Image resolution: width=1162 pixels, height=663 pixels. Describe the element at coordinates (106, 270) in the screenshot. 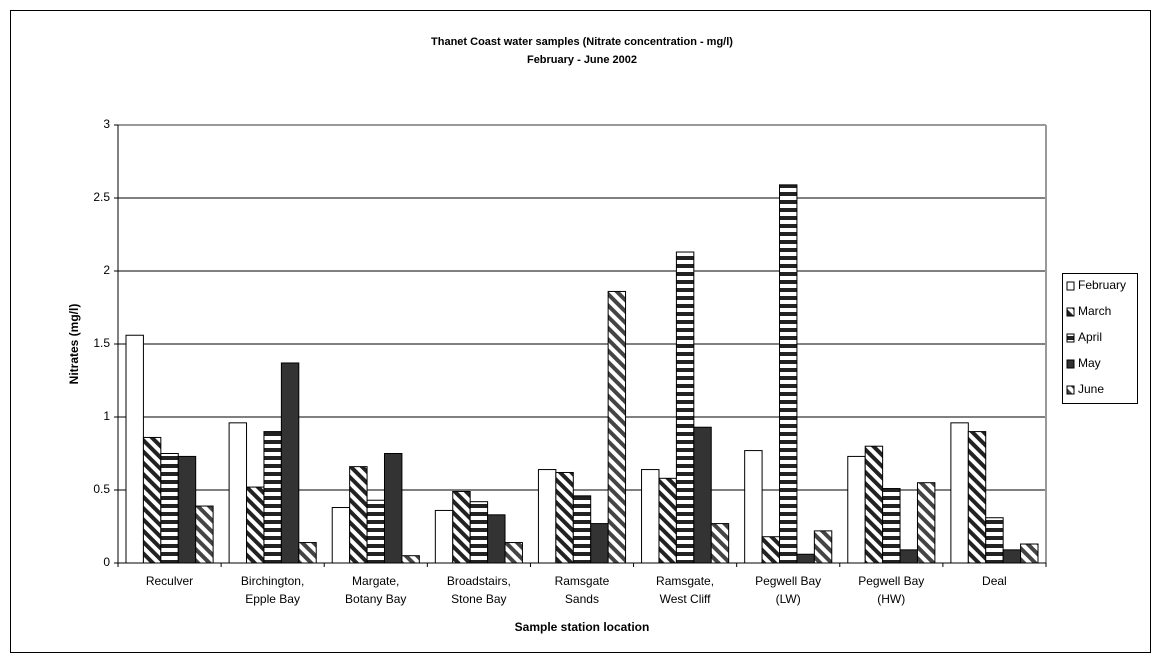

I see `y-tick-label: 2` at that location.